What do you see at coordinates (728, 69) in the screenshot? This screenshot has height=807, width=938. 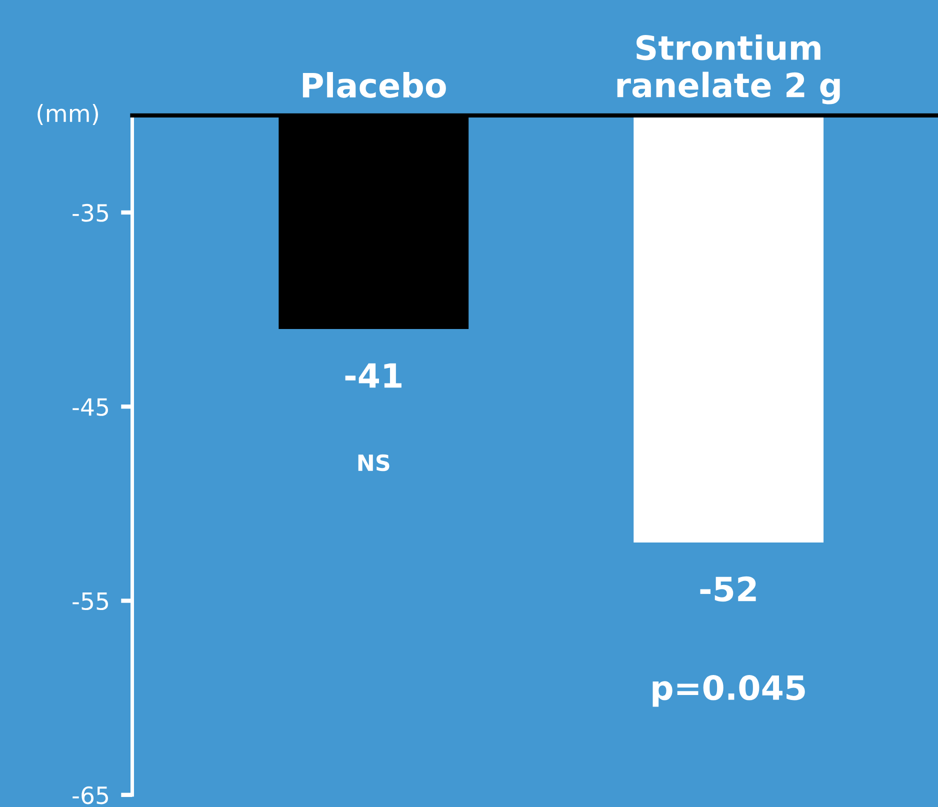 I see `x-tick-label: Strontium ranelate 2 g` at bounding box center [728, 69].